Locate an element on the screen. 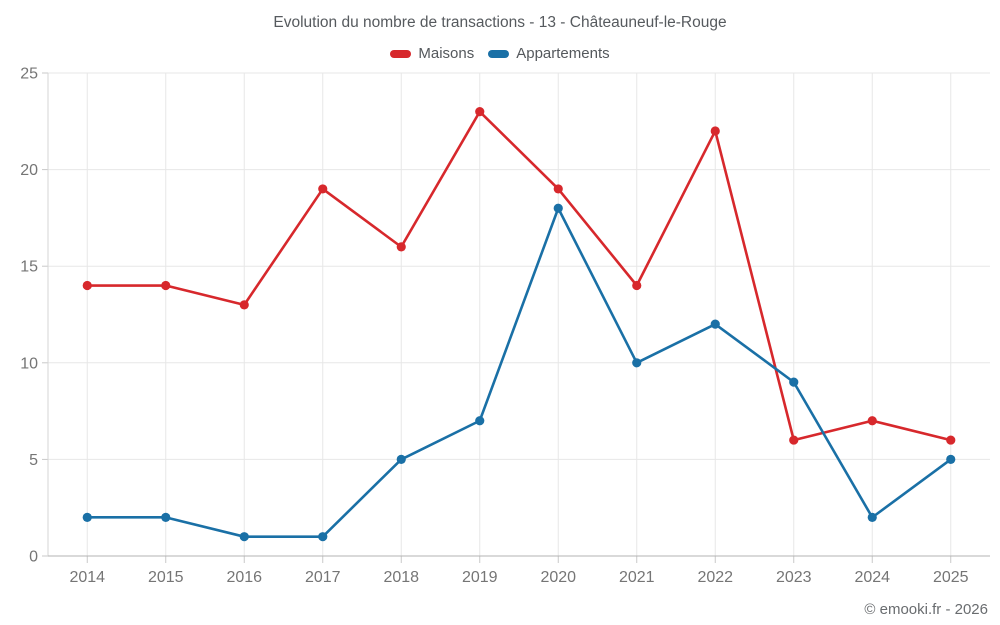 This screenshot has height=625, width=1000. data-point-maisons-2017 is located at coordinates (323, 189).